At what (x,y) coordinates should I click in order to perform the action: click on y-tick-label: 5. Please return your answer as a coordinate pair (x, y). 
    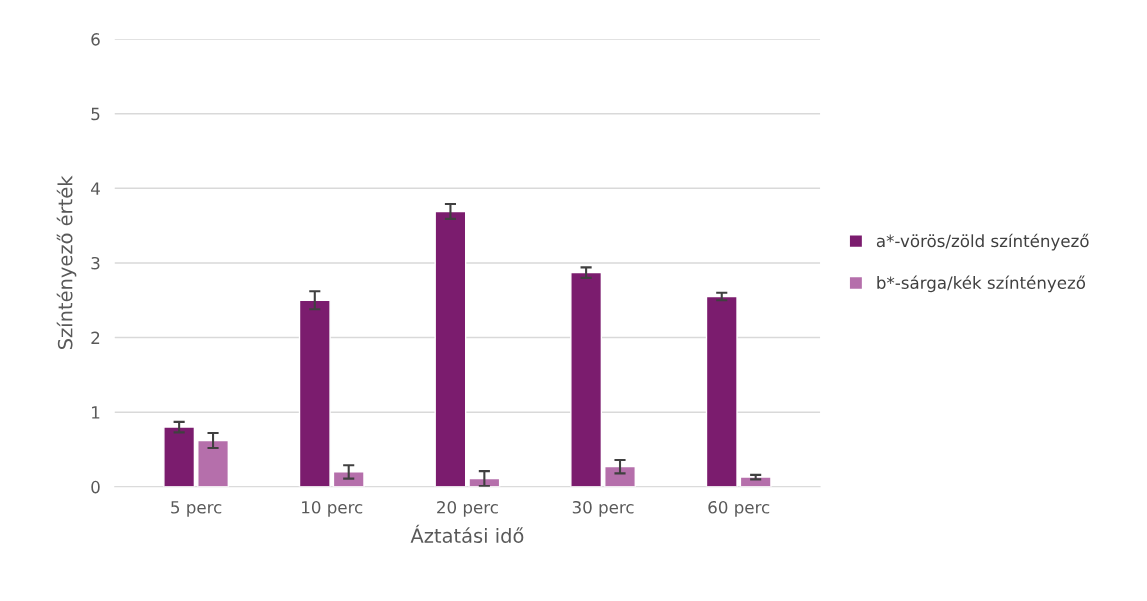
    Looking at the image, I should click on (95, 114).